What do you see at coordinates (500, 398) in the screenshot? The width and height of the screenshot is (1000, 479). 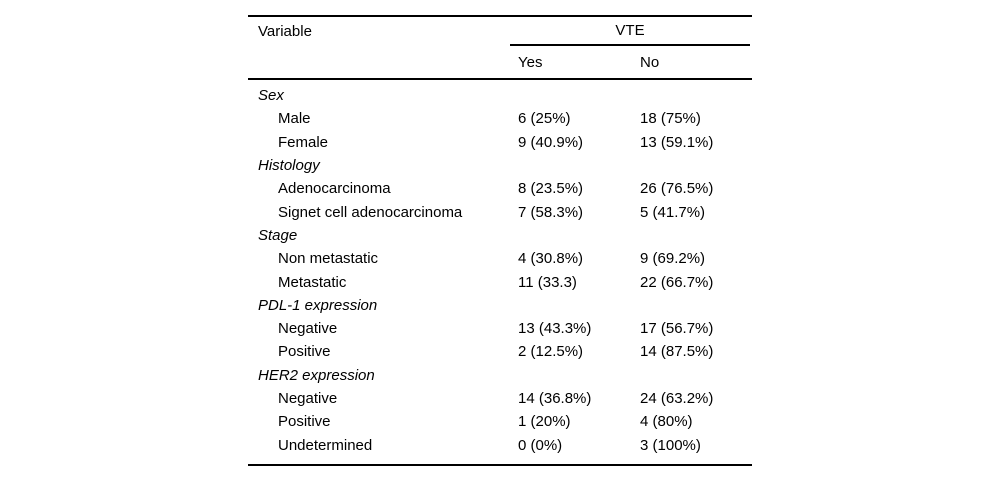 I see `table-row: Negative 14 (36.8%) 24 (63.2%)` at bounding box center [500, 398].